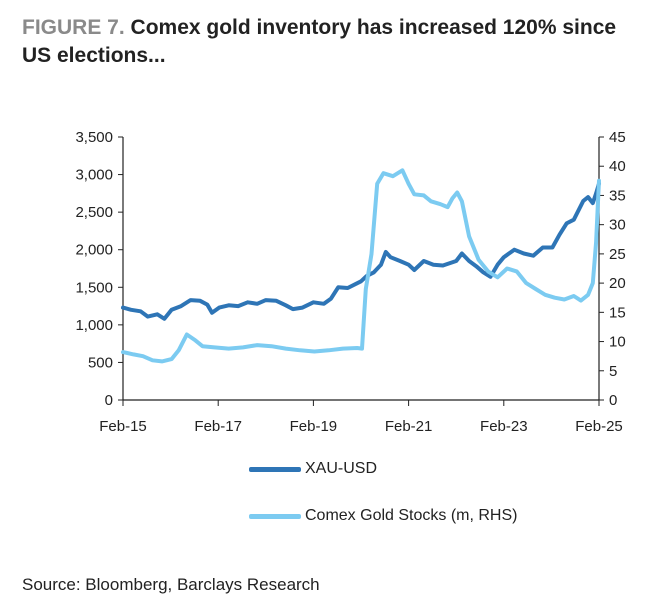 The height and width of the screenshot is (603, 656). I want to click on y-right-tick-label: 5, so click(613, 371).